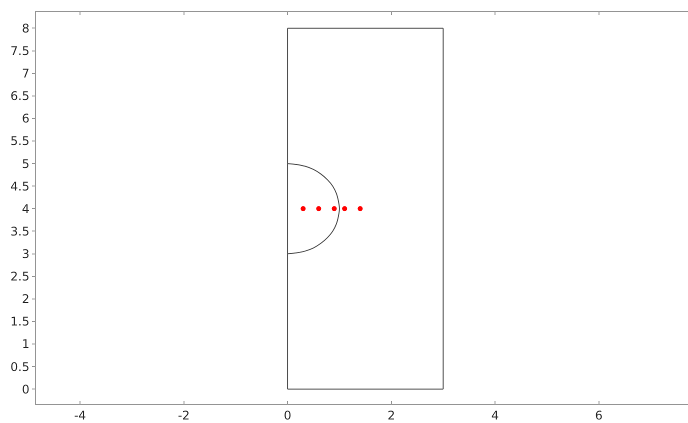  What do you see at coordinates (26, 389) in the screenshot?
I see `y-tick-label: 0` at bounding box center [26, 389].